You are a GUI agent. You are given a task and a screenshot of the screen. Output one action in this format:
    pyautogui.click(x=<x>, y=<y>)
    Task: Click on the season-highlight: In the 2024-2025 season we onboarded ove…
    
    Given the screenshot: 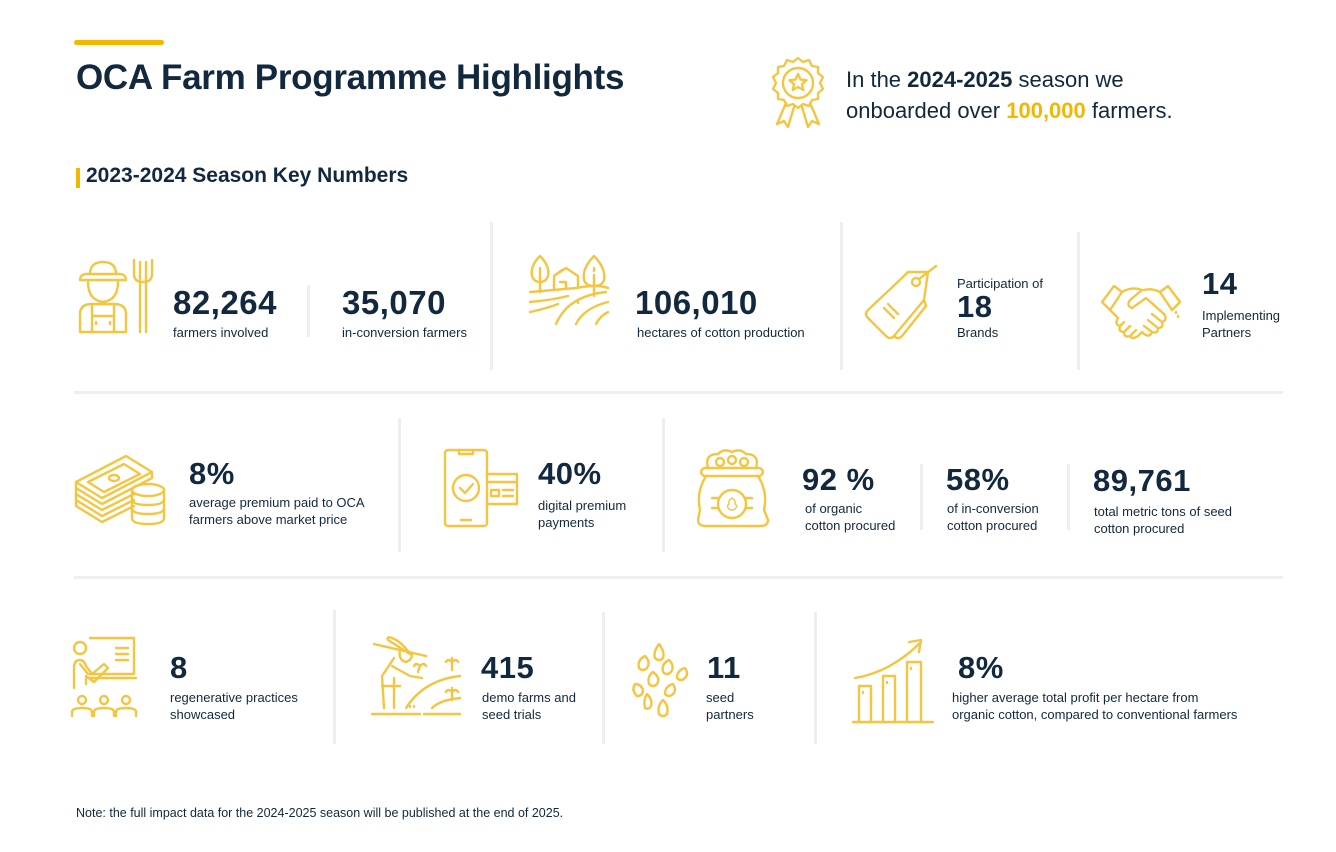 What is the action you would take?
    pyautogui.click(x=1009, y=95)
    